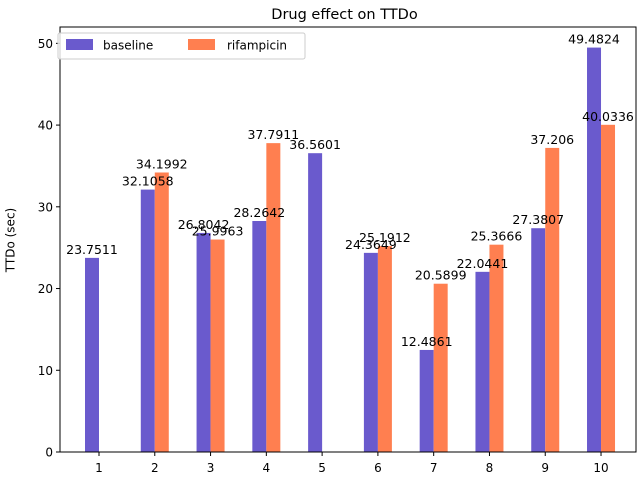 Image resolution: width=640 pixels, height=484 pixels. I want to click on legend-swatch-rifampicin, so click(201, 44).